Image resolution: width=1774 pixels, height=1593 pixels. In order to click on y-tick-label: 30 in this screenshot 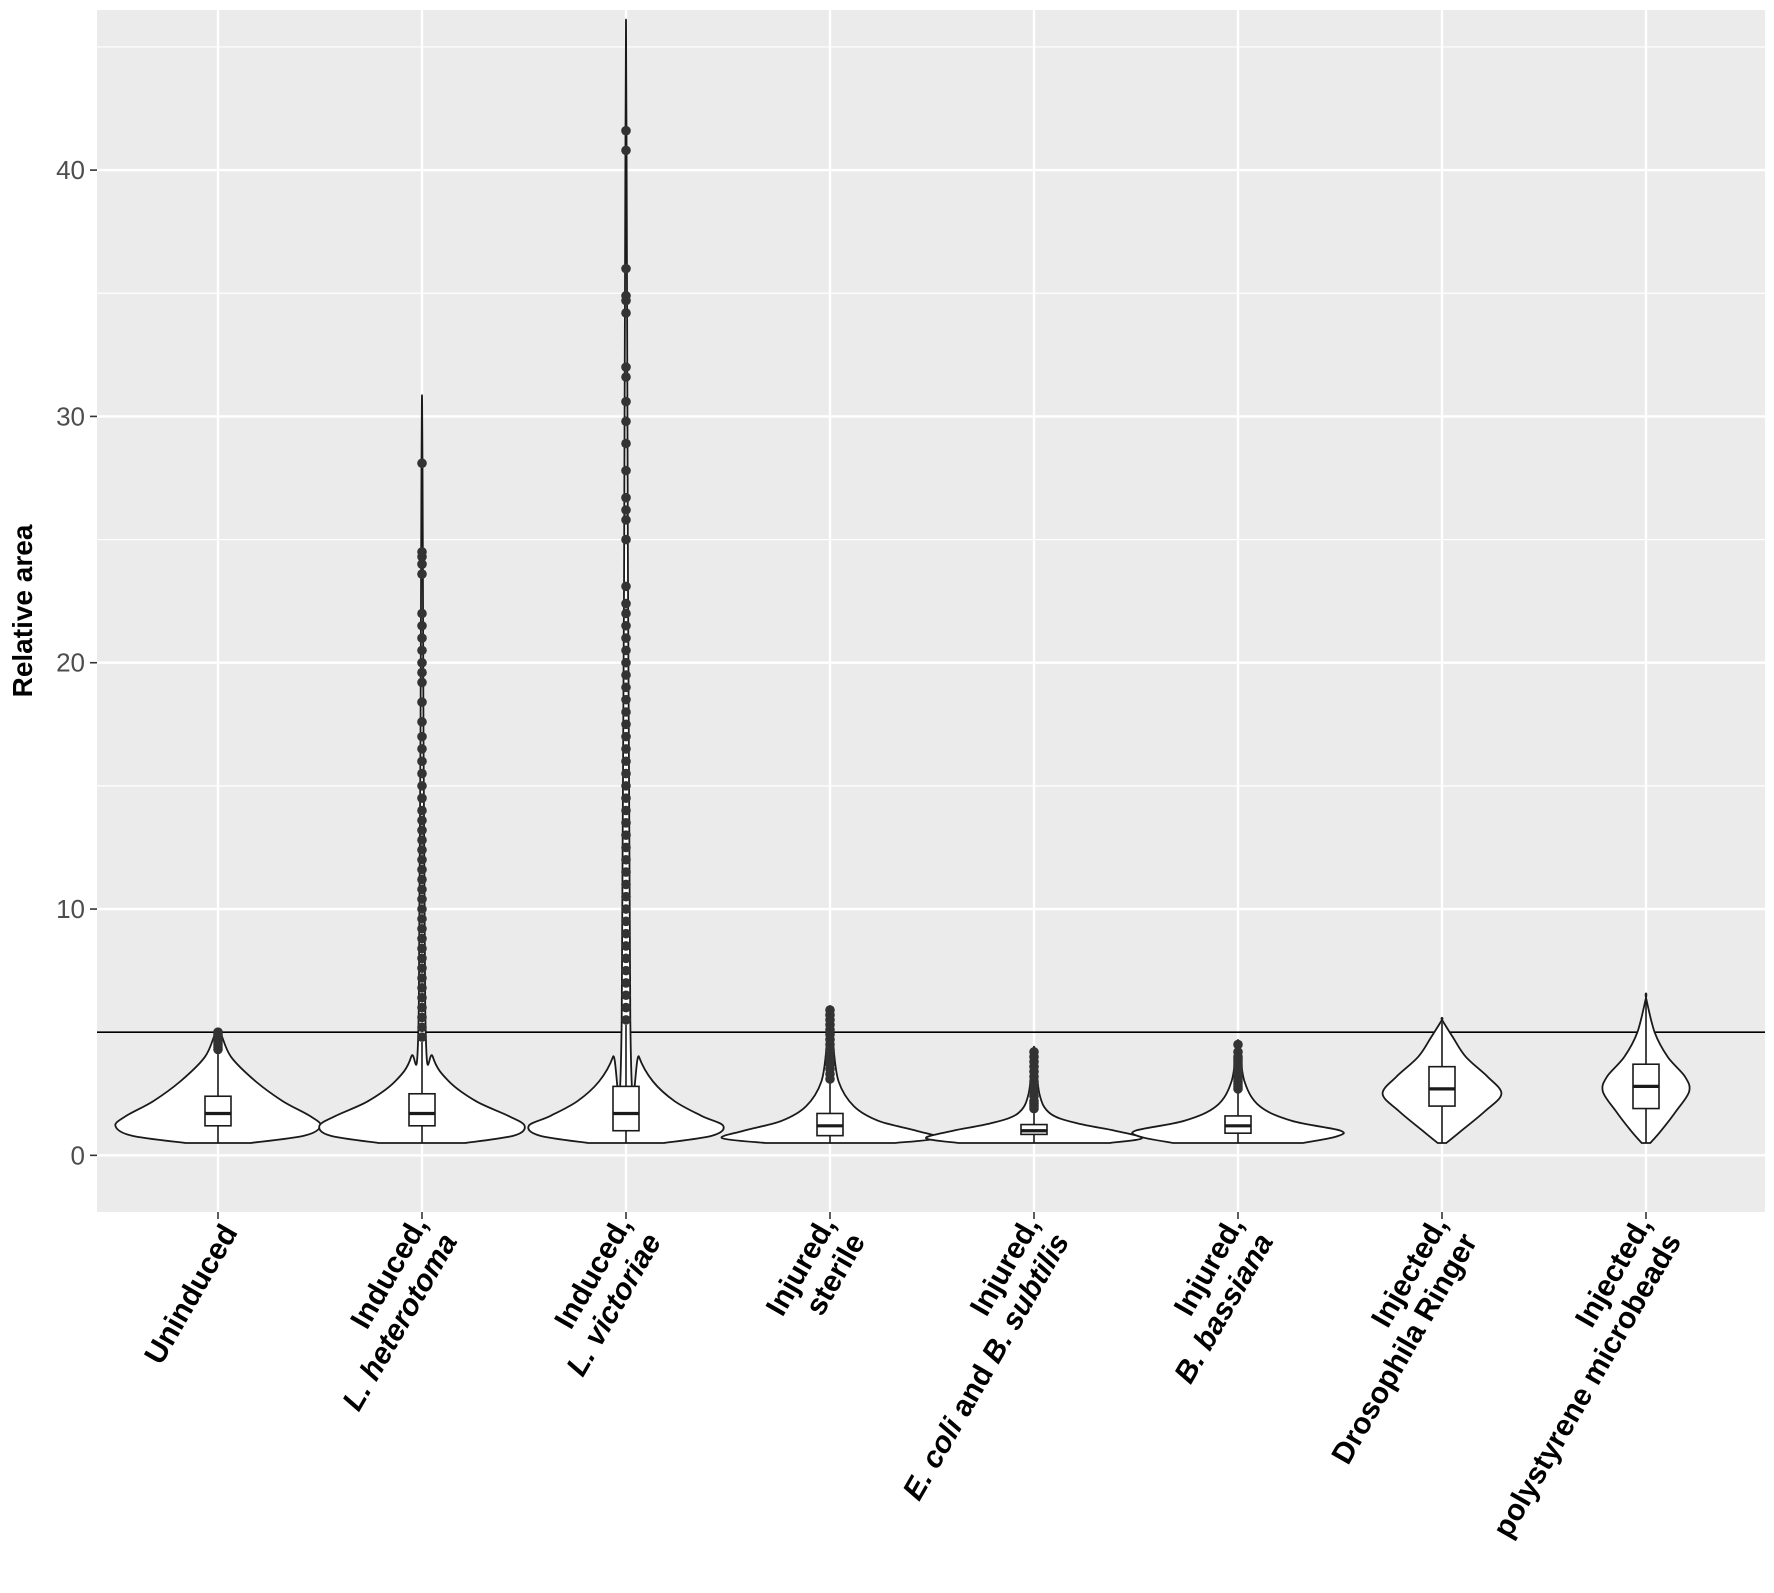, I will do `click(70, 416)`.